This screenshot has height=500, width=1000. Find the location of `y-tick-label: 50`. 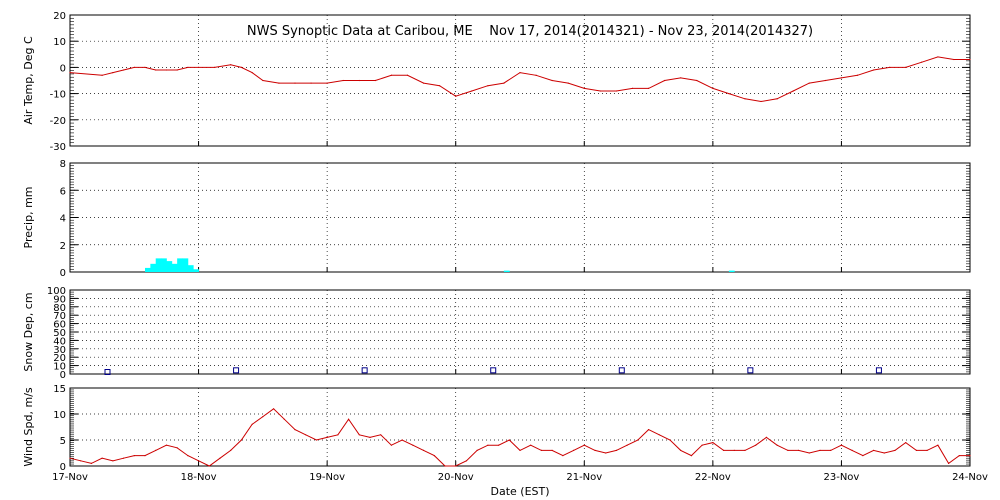

y-tick-label: 50 is located at coordinates (59, 333).